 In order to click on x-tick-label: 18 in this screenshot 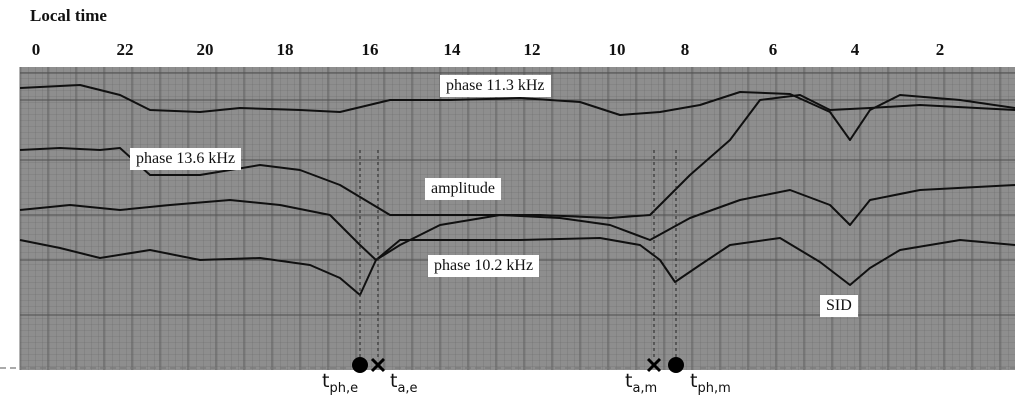, I will do `click(285, 49)`.